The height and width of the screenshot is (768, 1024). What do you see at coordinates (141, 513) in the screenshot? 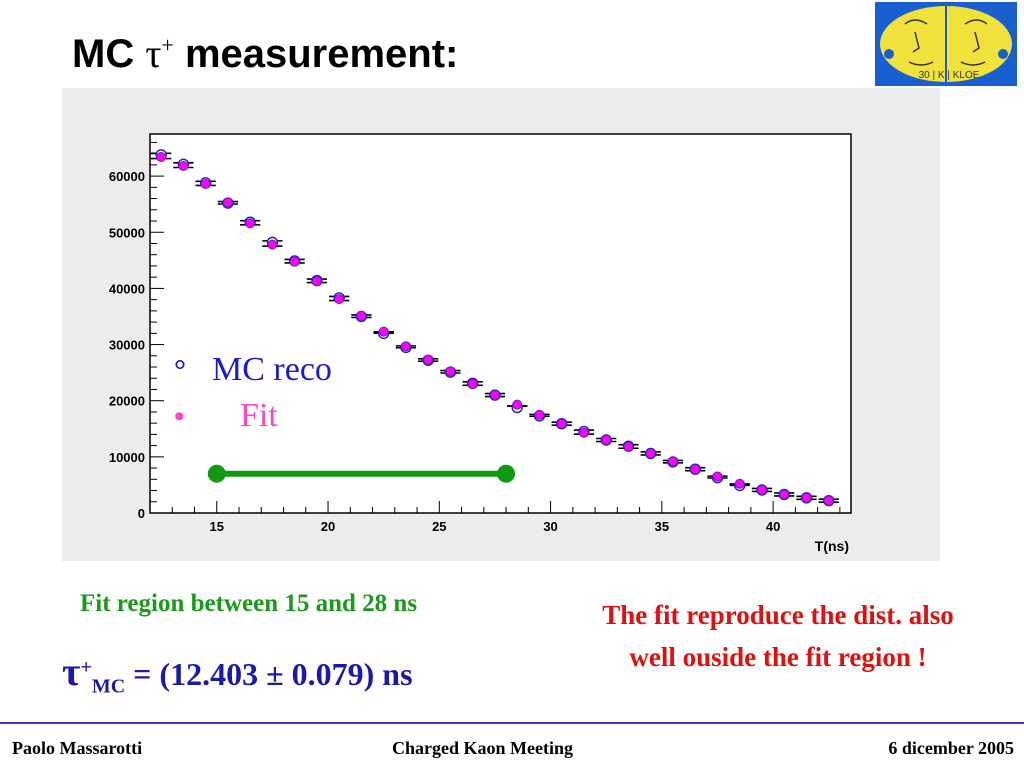
I see `y-tick-label: 0` at bounding box center [141, 513].